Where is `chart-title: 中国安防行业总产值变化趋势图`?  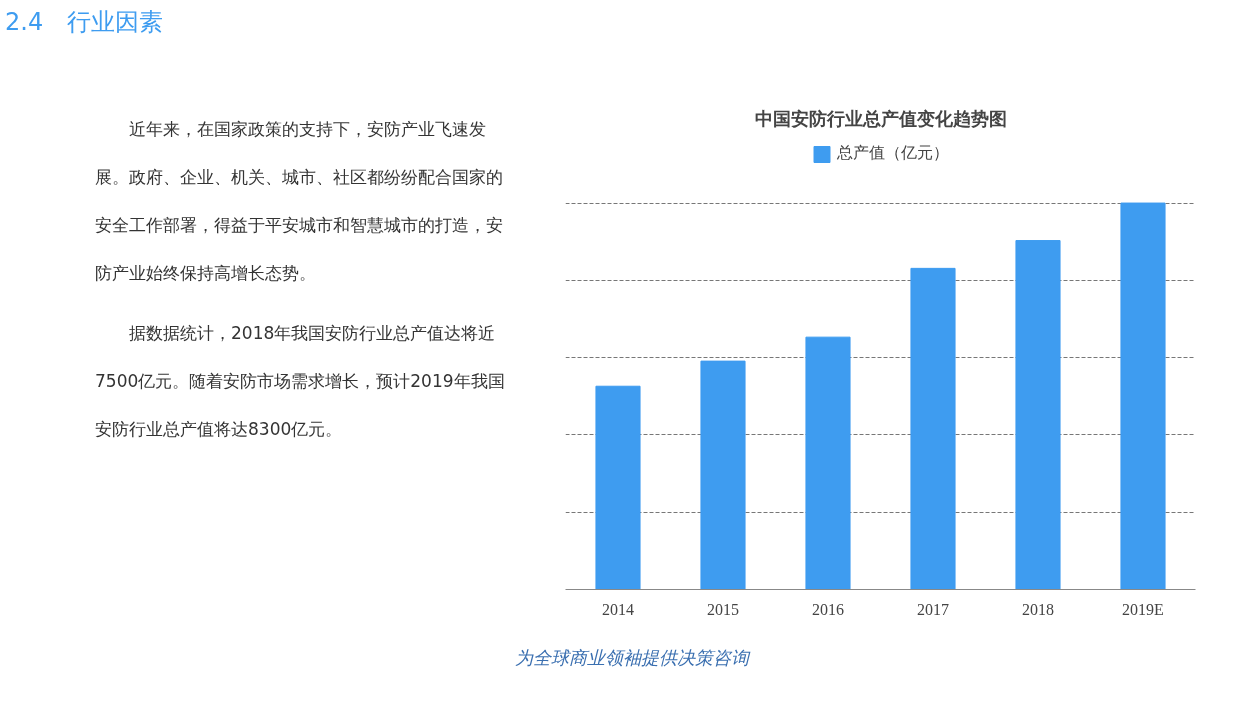
chart-title: 中国安防行业总产值变化趋势图 is located at coordinates (880, 118).